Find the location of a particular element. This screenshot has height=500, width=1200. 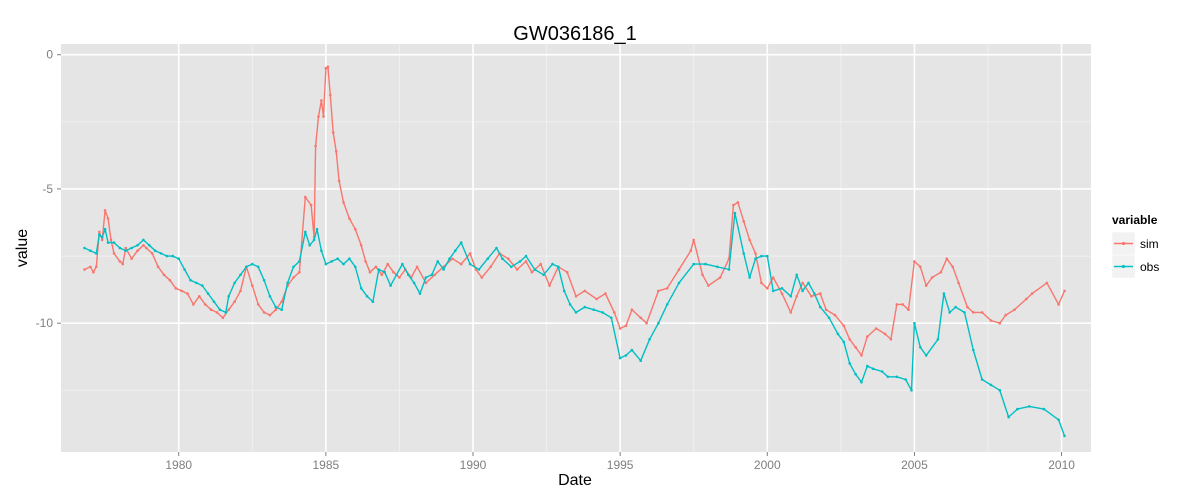

legend-label-sim: sim is located at coordinates (1149, 244).